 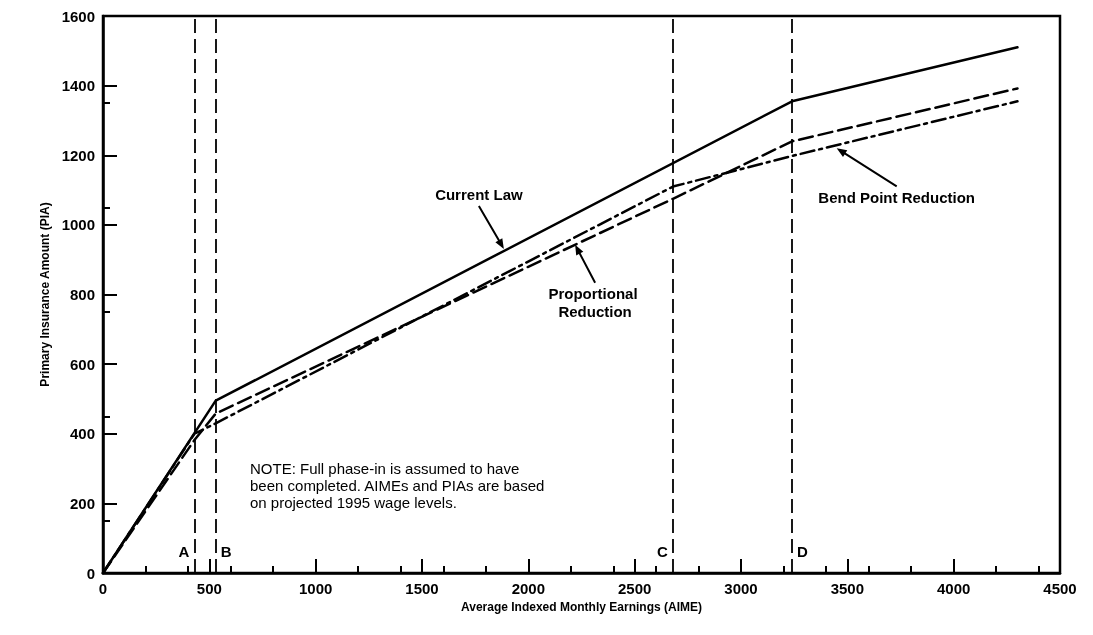 What do you see at coordinates (82, 294) in the screenshot?
I see `y-tick-label: 800` at bounding box center [82, 294].